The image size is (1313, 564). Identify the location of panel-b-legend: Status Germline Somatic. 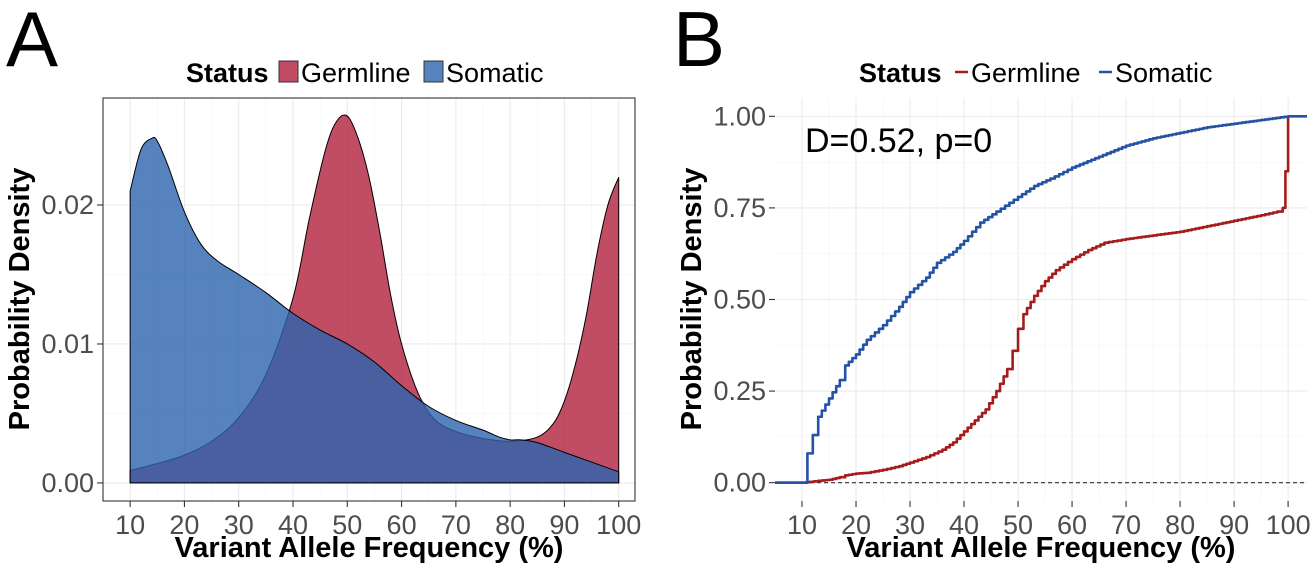
(1036, 73).